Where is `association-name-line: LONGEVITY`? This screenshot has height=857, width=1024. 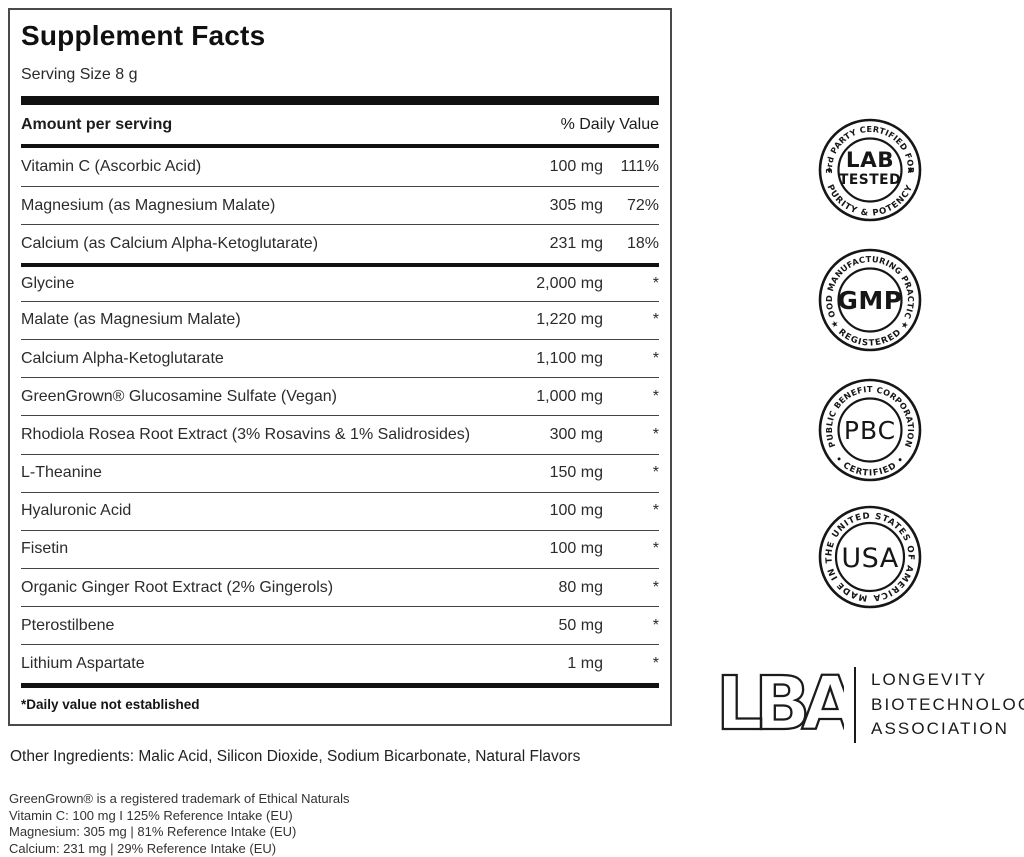 association-name-line: LONGEVITY is located at coordinates (947, 680).